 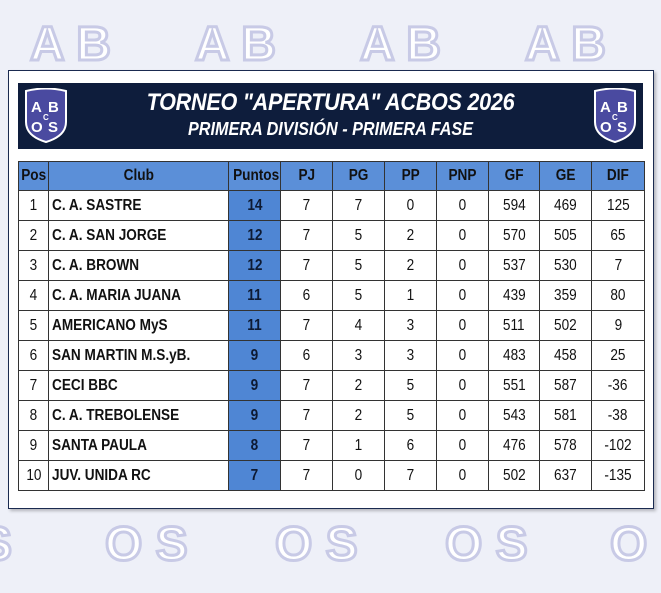 I want to click on column-header-label: PG, so click(x=358, y=175).